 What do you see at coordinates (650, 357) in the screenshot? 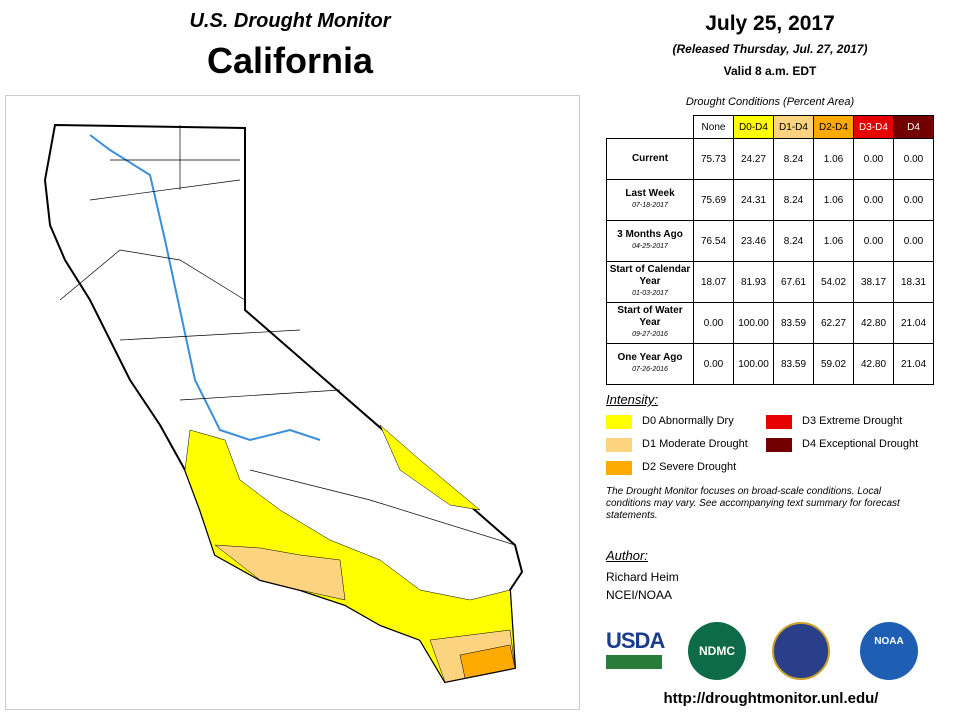
I see `row-name: One Year Ago` at bounding box center [650, 357].